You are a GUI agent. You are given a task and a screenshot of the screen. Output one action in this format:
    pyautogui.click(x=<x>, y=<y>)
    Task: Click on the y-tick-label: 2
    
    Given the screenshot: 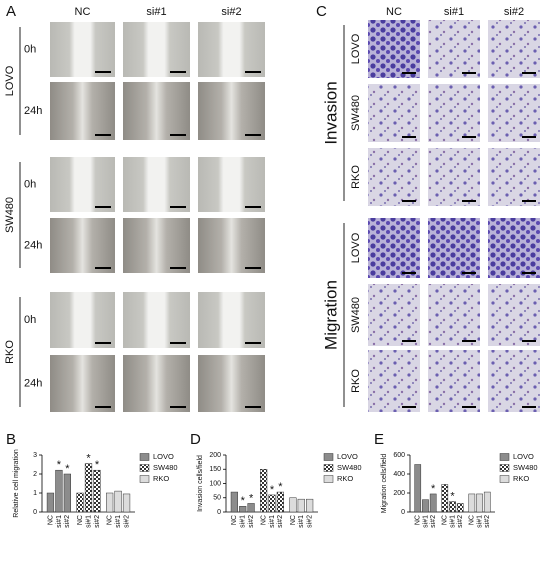 What is the action you would take?
    pyautogui.click(x=35, y=474)
    